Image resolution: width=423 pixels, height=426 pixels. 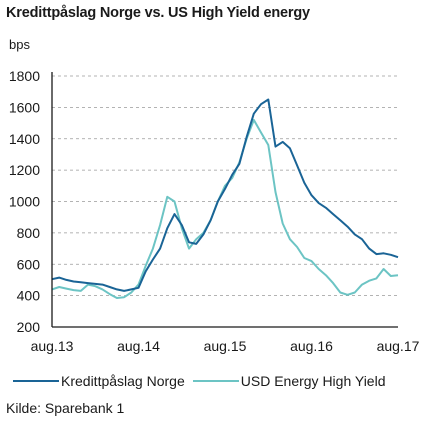 I want to click on legend-swatch-norge, so click(x=36, y=381).